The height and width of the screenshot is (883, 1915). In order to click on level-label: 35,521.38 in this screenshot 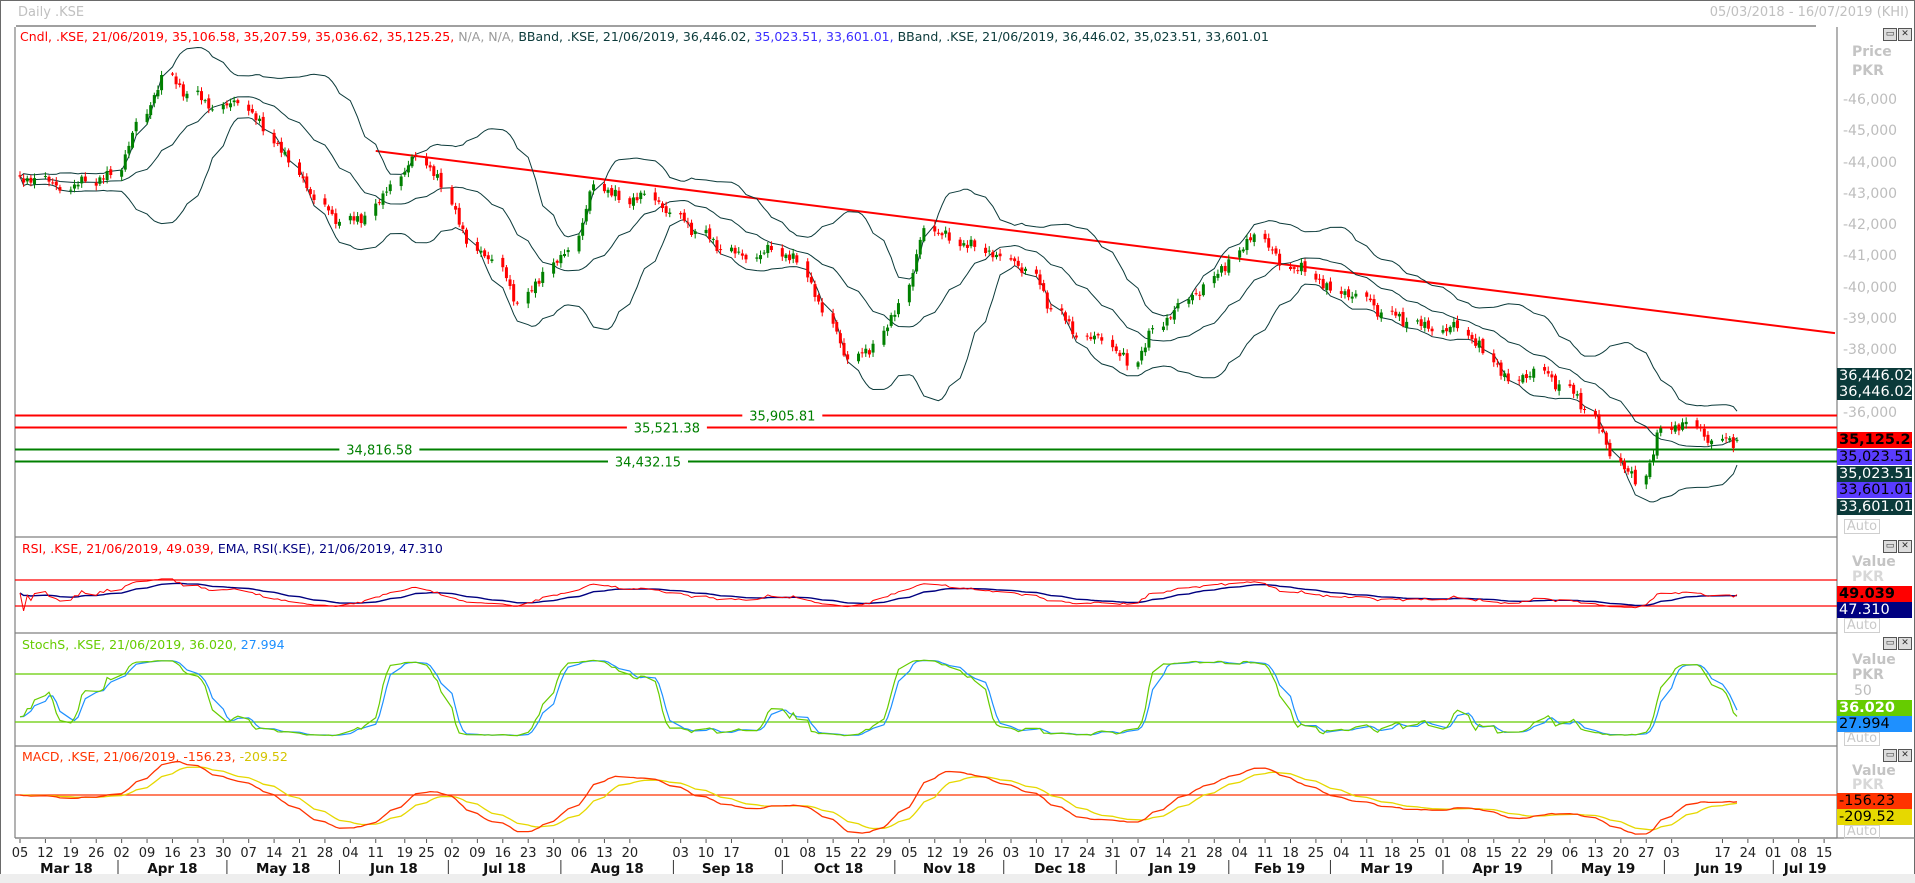, I will do `click(667, 428)`.